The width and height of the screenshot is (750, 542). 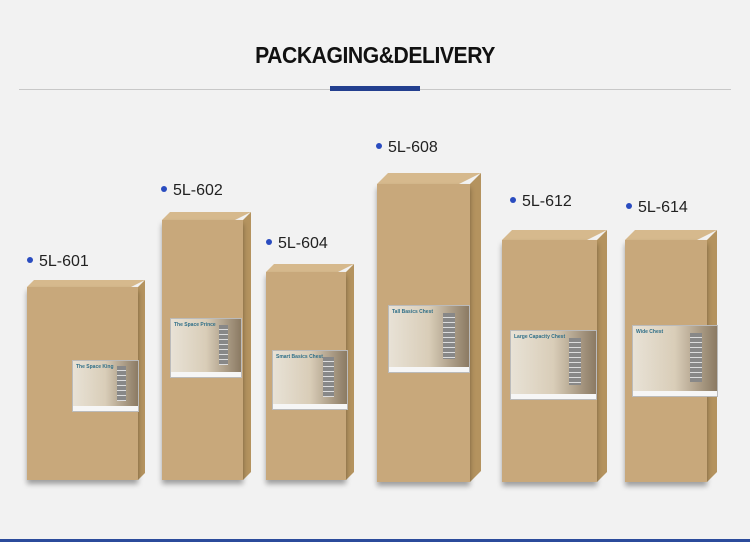 I want to click on product-box: The Space King, so click(x=86, y=380).